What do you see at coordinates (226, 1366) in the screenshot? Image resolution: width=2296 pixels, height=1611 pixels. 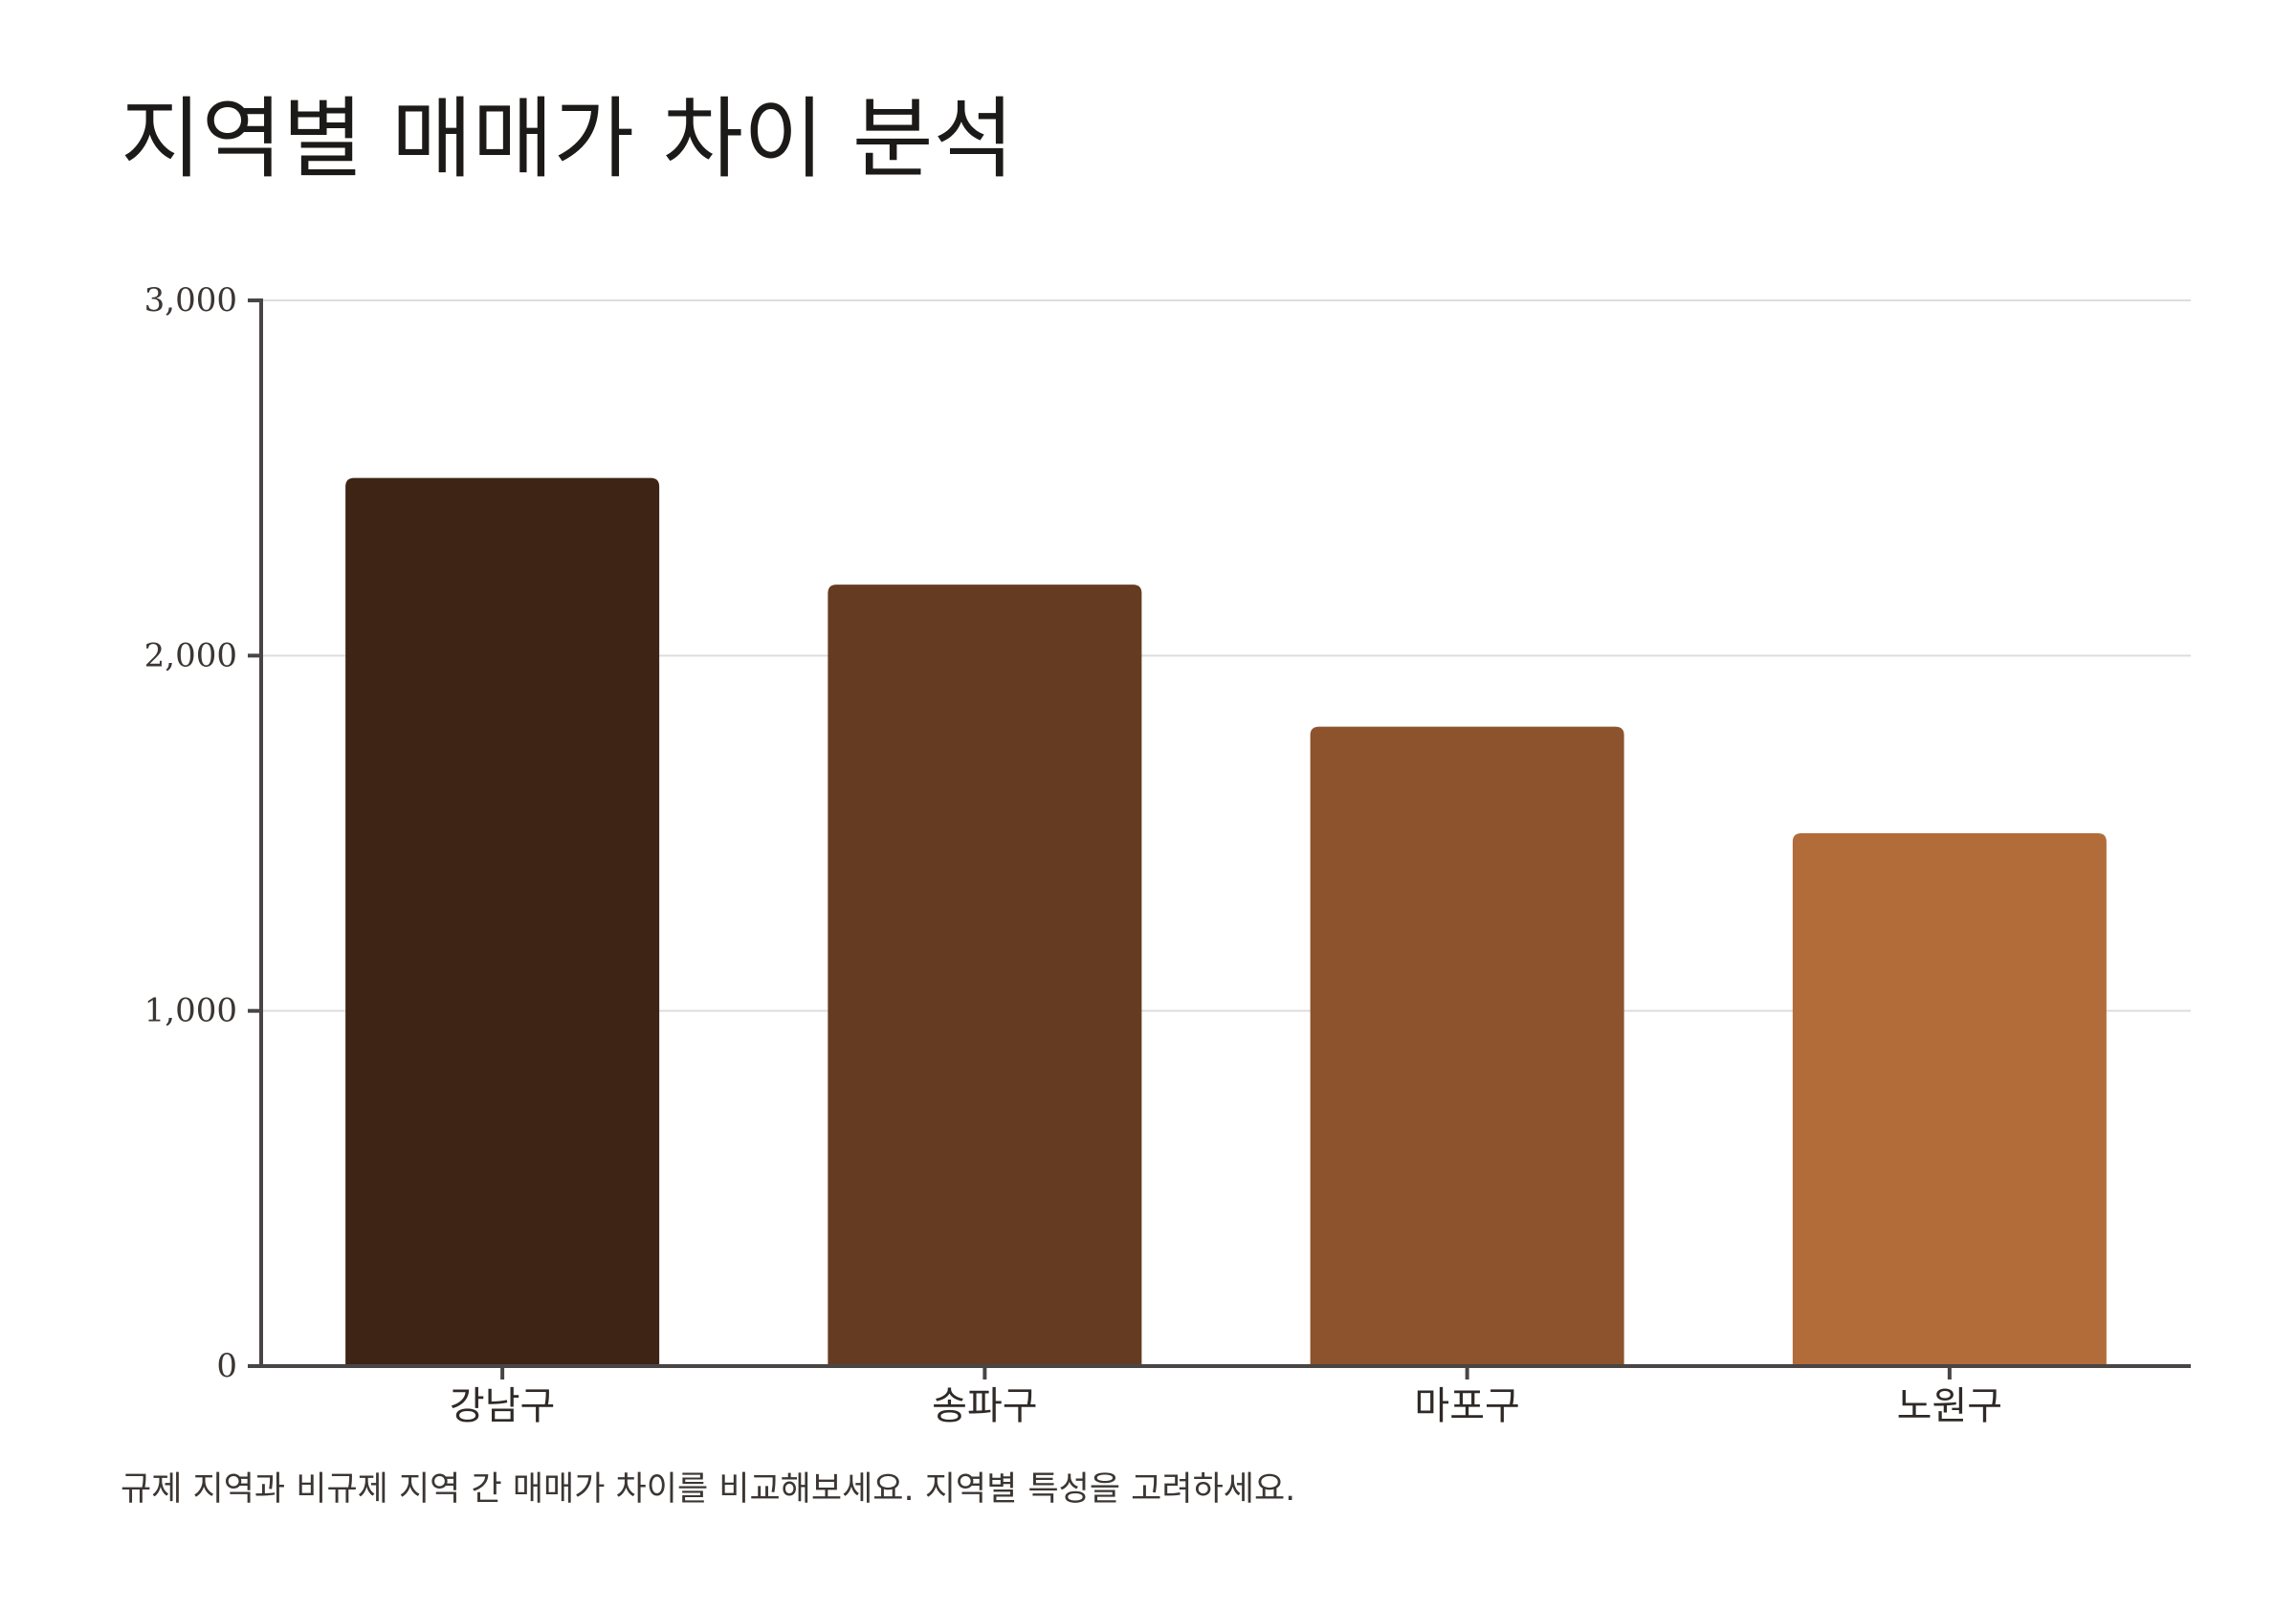 I see `y-tick-label: 0` at bounding box center [226, 1366].